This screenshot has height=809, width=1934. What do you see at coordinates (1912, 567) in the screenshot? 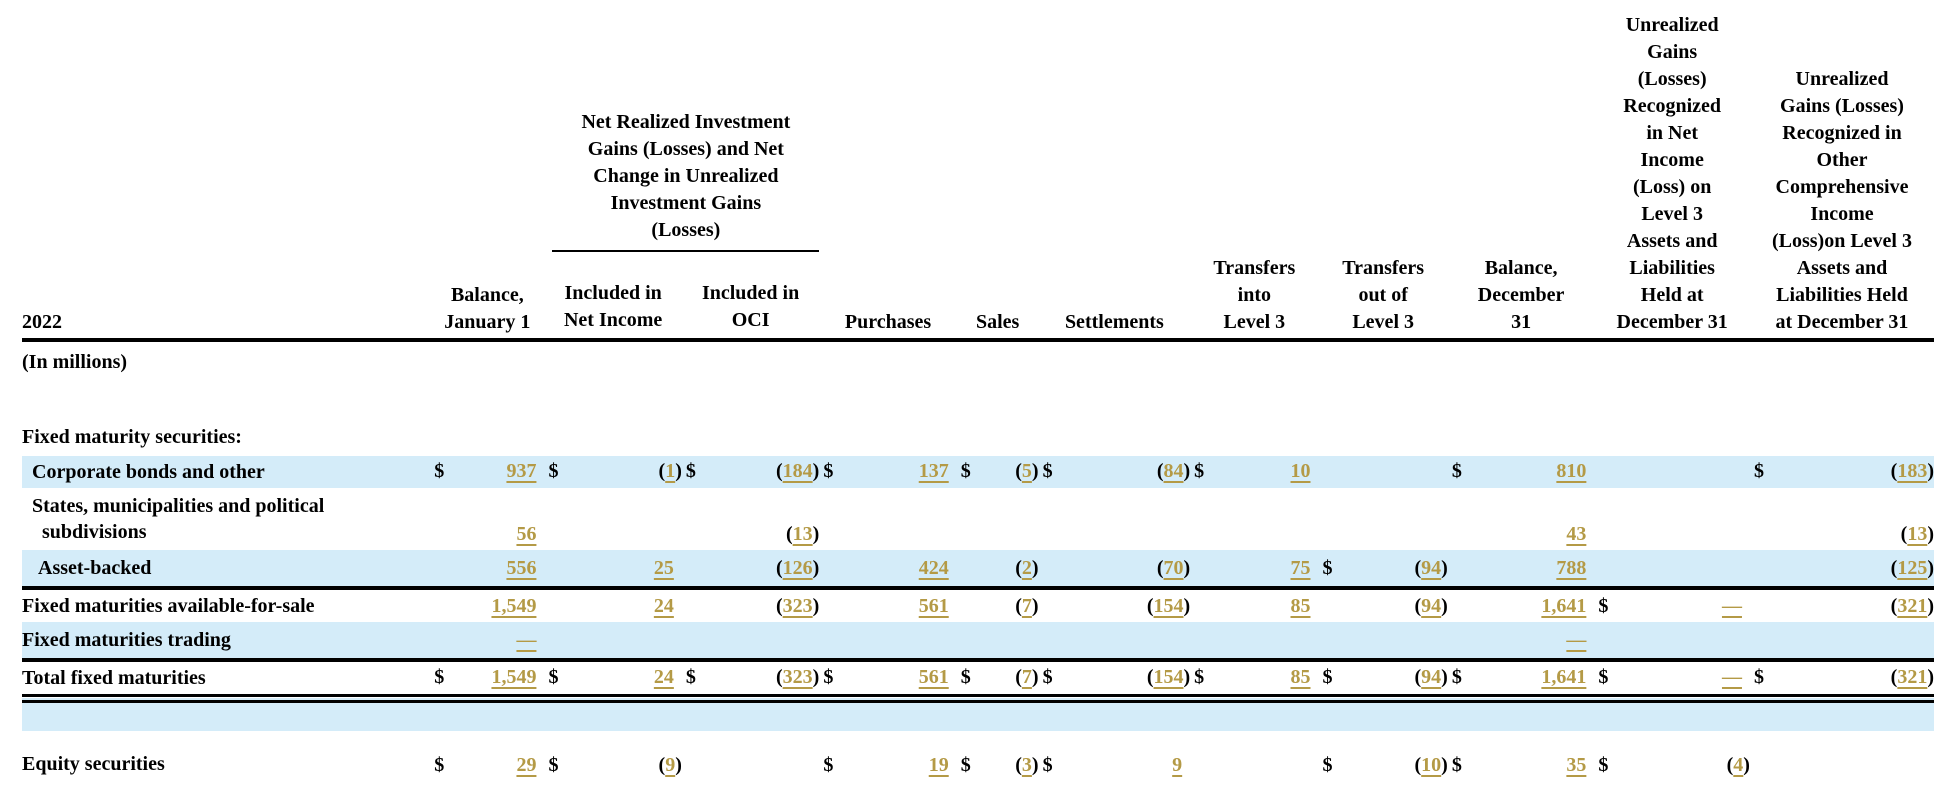
I see `value-link: 125` at bounding box center [1912, 567].